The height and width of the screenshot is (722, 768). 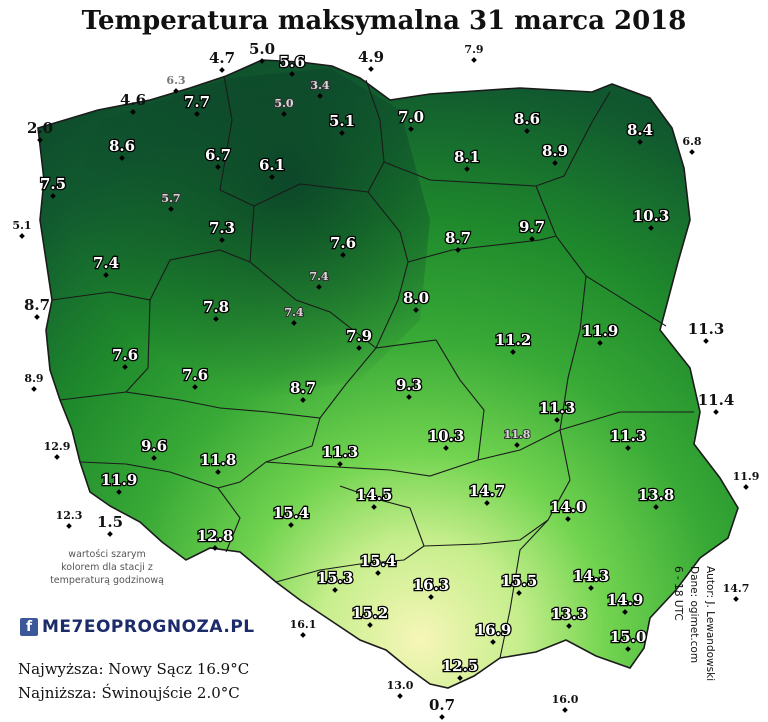 I want to click on station-value: 8.9, so click(x=33, y=378).